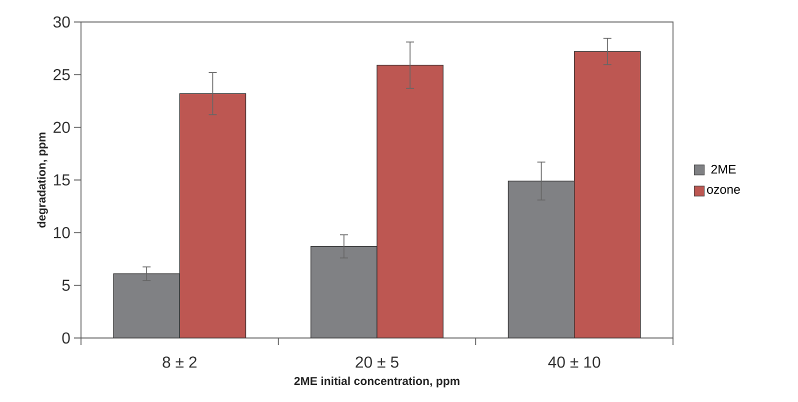 The width and height of the screenshot is (798, 402). Describe the element at coordinates (66, 338) in the screenshot. I see `y-tick-label: 0` at that location.